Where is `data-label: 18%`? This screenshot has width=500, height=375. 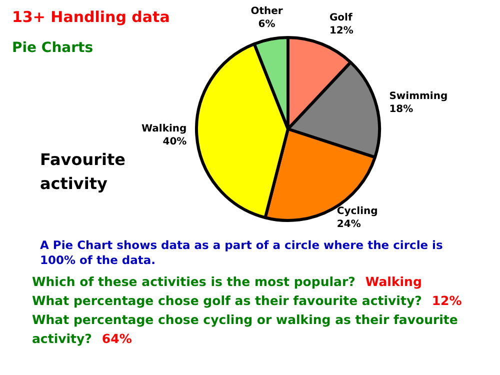 data-label: 18% is located at coordinates (401, 110).